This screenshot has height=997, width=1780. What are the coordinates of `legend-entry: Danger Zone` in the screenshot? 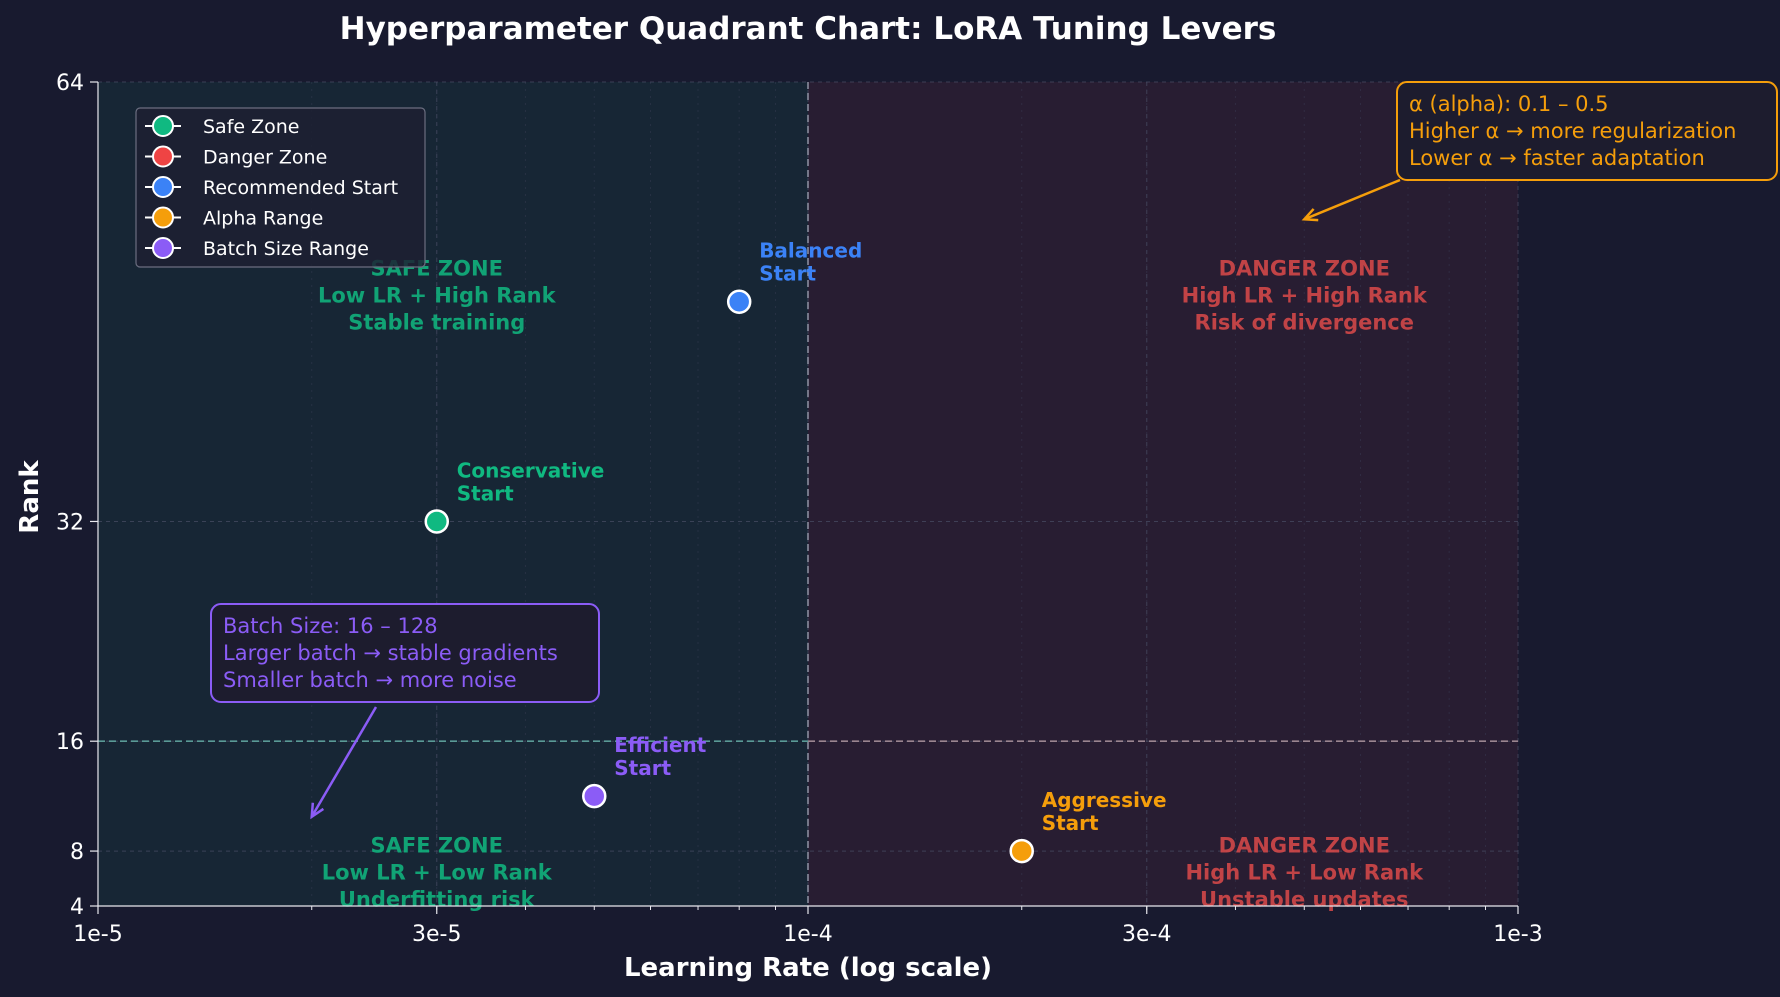 It's located at (236, 157).